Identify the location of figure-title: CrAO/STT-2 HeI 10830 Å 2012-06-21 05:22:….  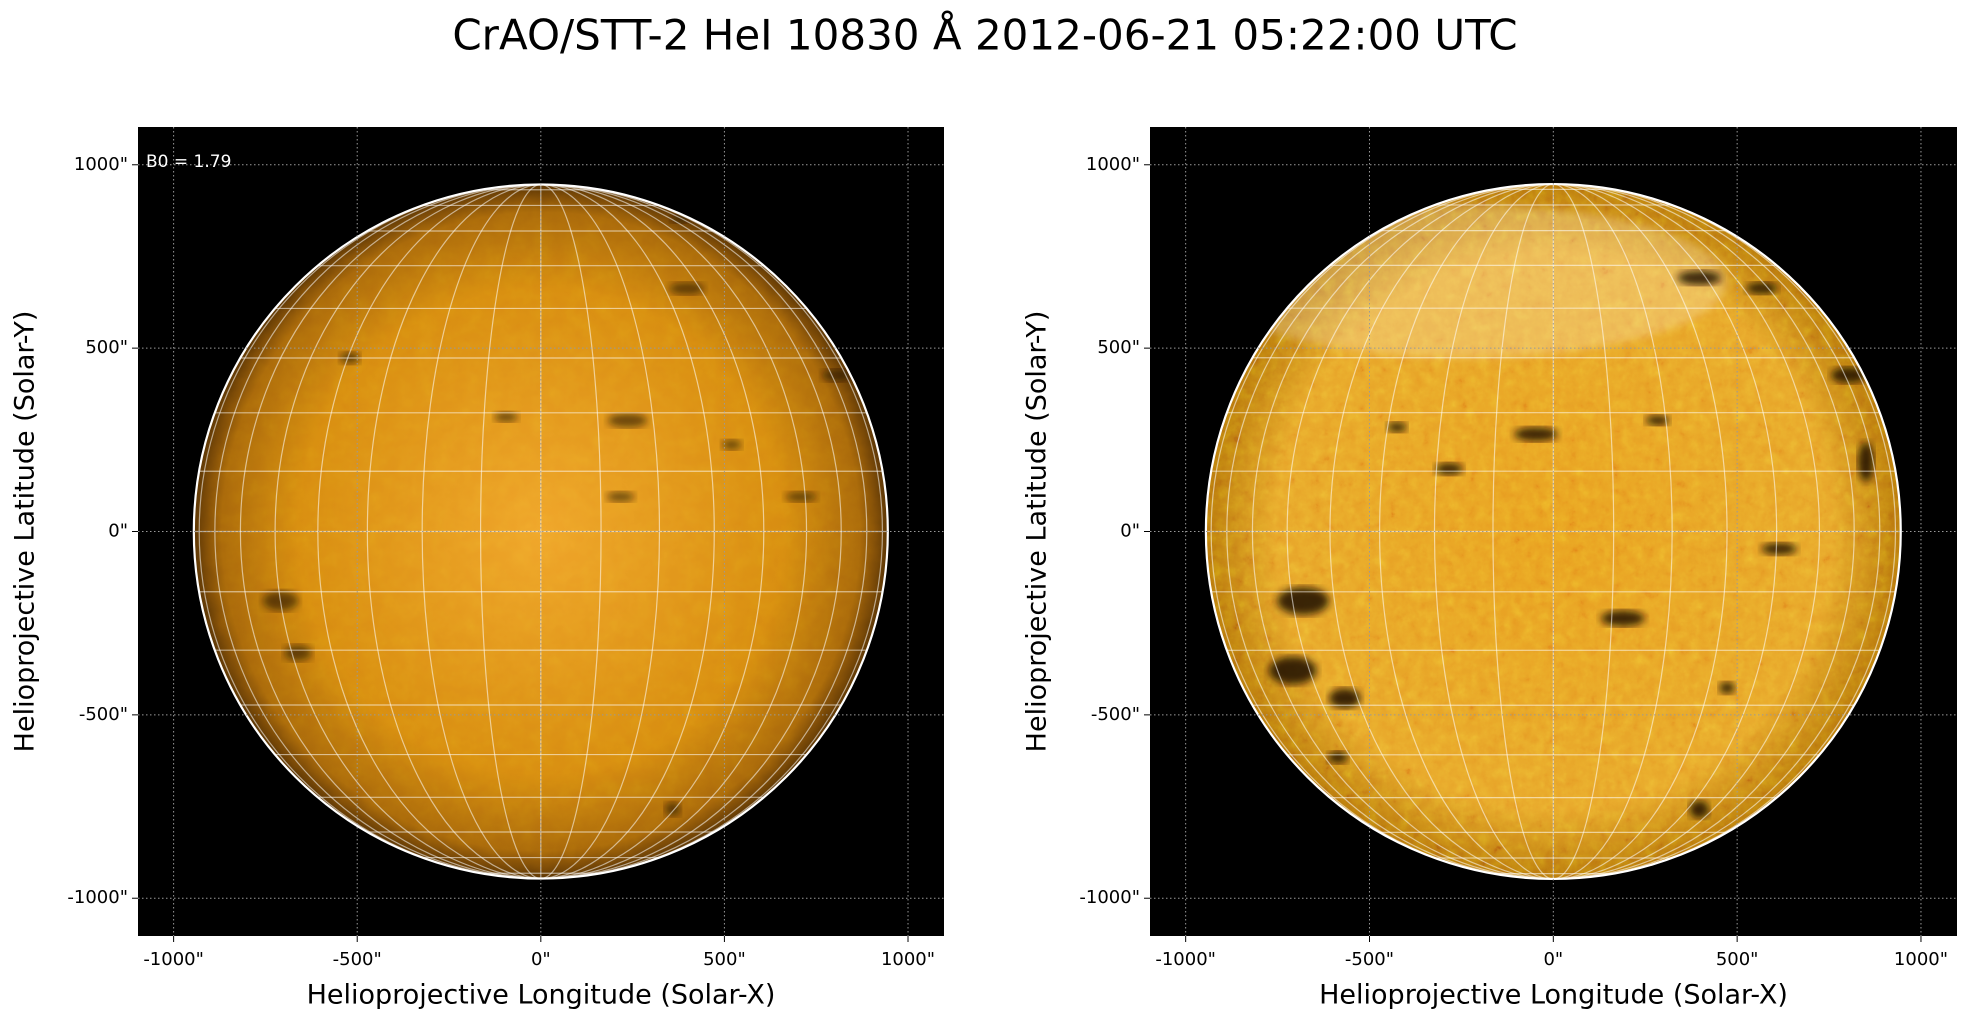
(984, 35).